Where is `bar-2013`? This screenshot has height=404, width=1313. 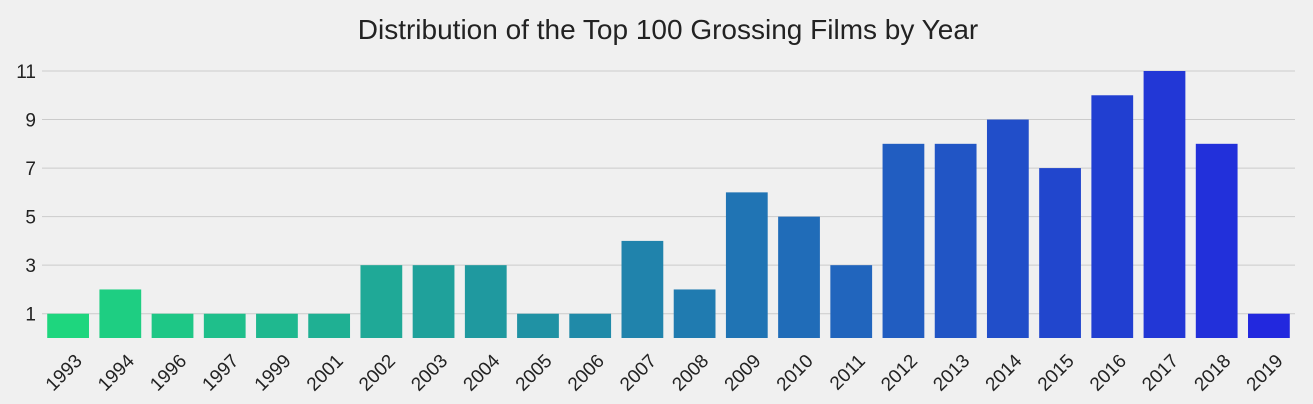 bar-2013 is located at coordinates (955, 240).